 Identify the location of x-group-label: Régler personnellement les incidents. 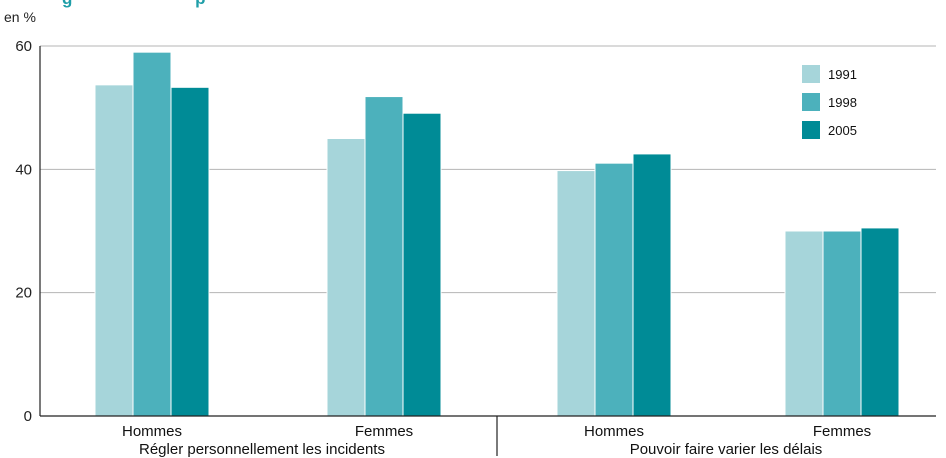
(262, 449).